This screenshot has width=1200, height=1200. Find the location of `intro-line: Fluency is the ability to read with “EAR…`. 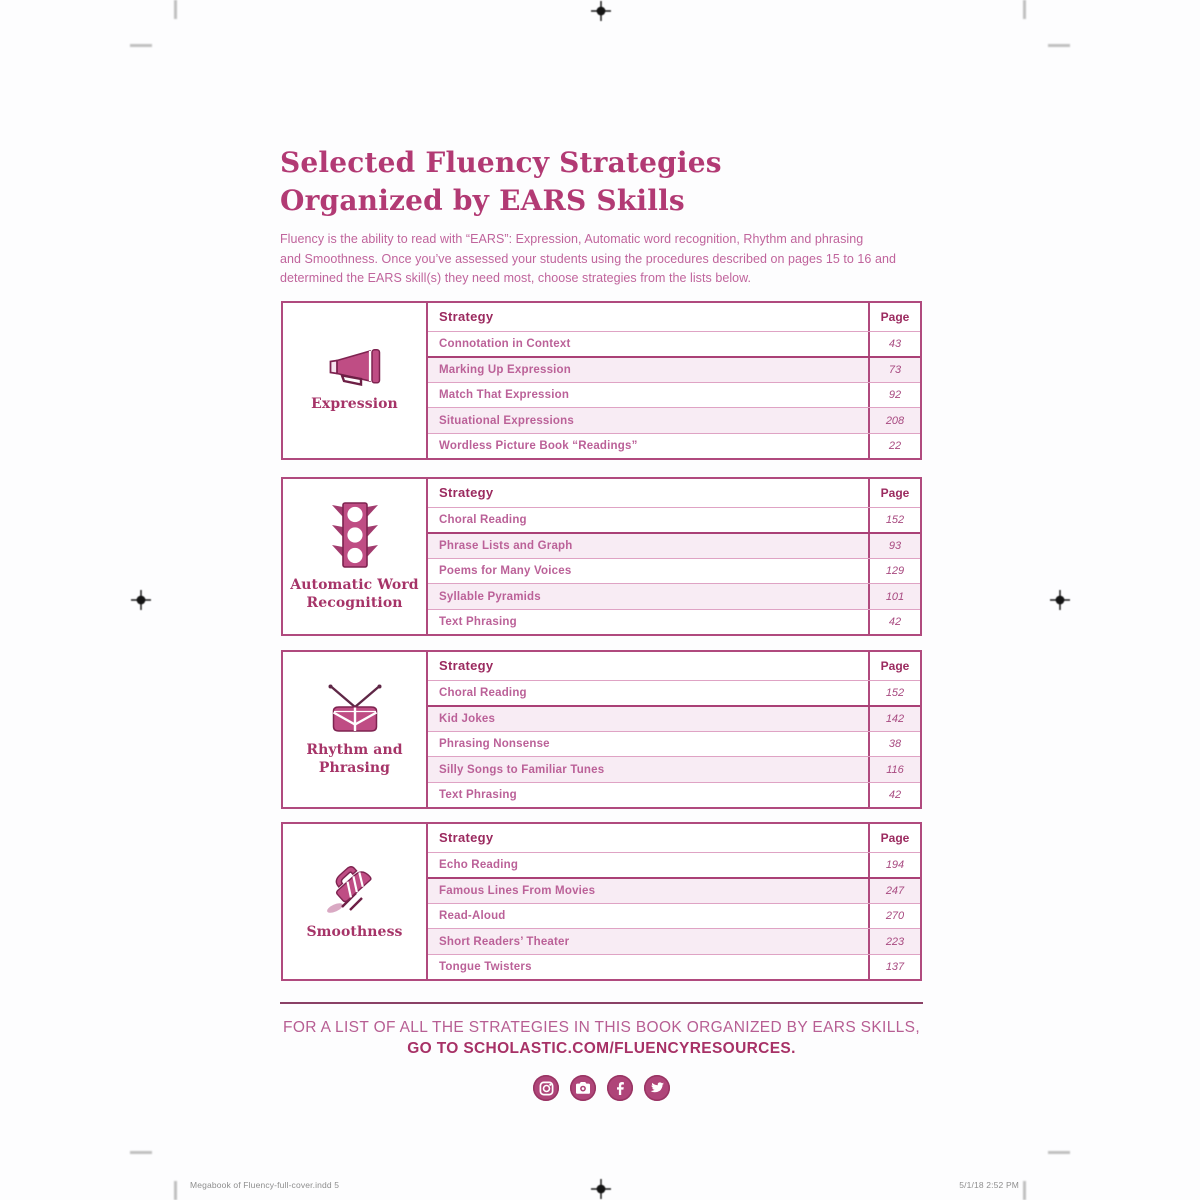

intro-line: Fluency is the ability to read with “EAR… is located at coordinates (572, 239).